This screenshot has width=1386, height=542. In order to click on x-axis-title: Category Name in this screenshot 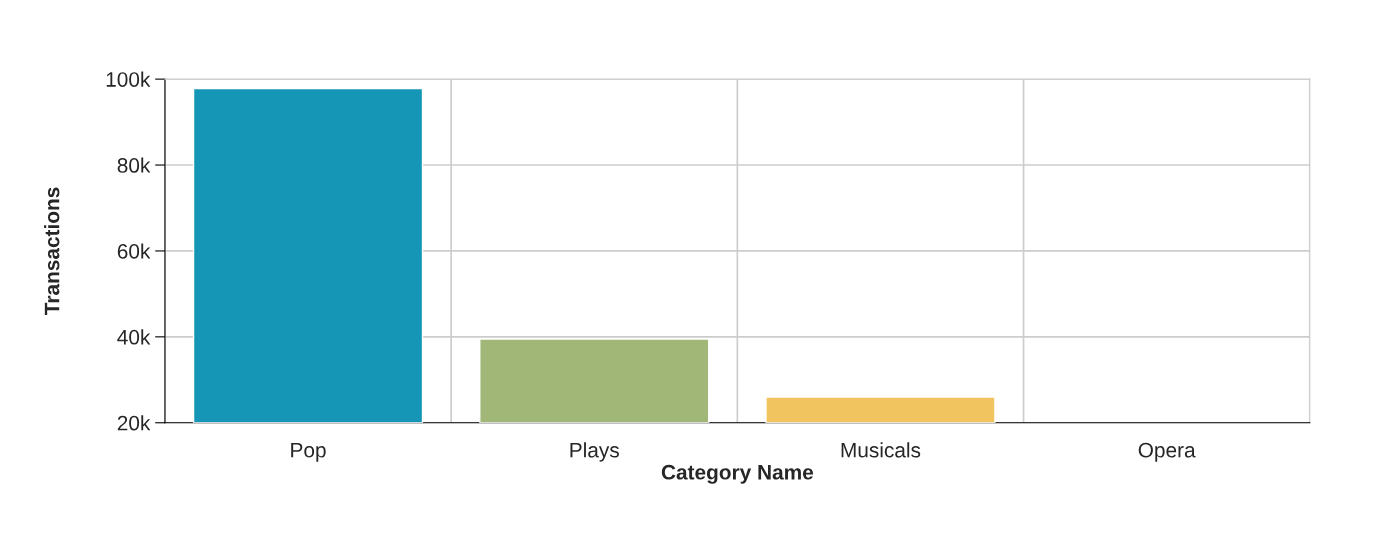, I will do `click(737, 474)`.